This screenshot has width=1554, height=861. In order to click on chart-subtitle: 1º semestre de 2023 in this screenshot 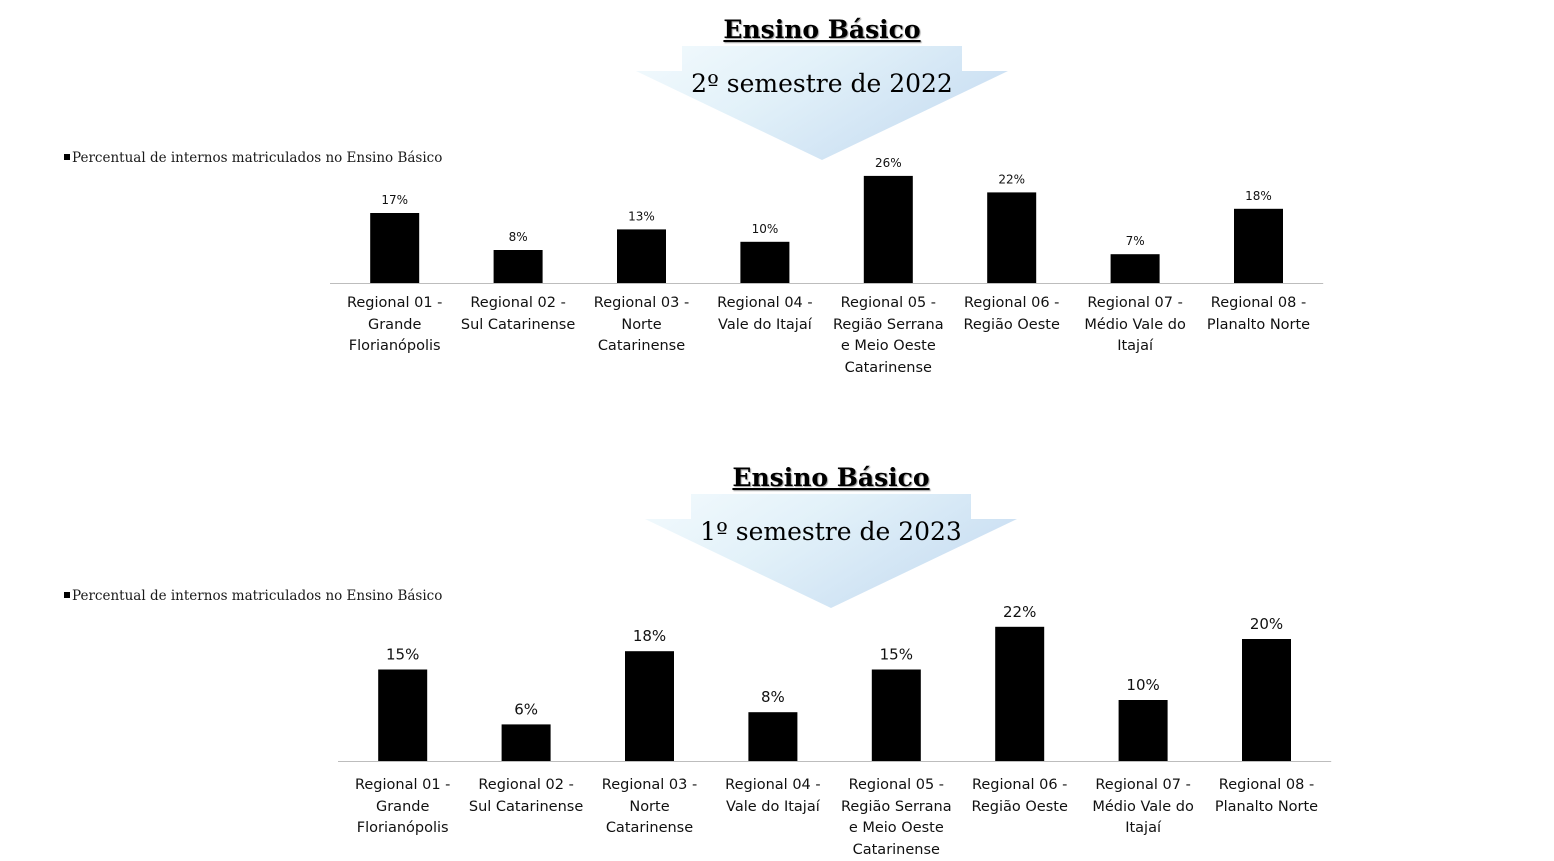, I will do `click(831, 531)`.